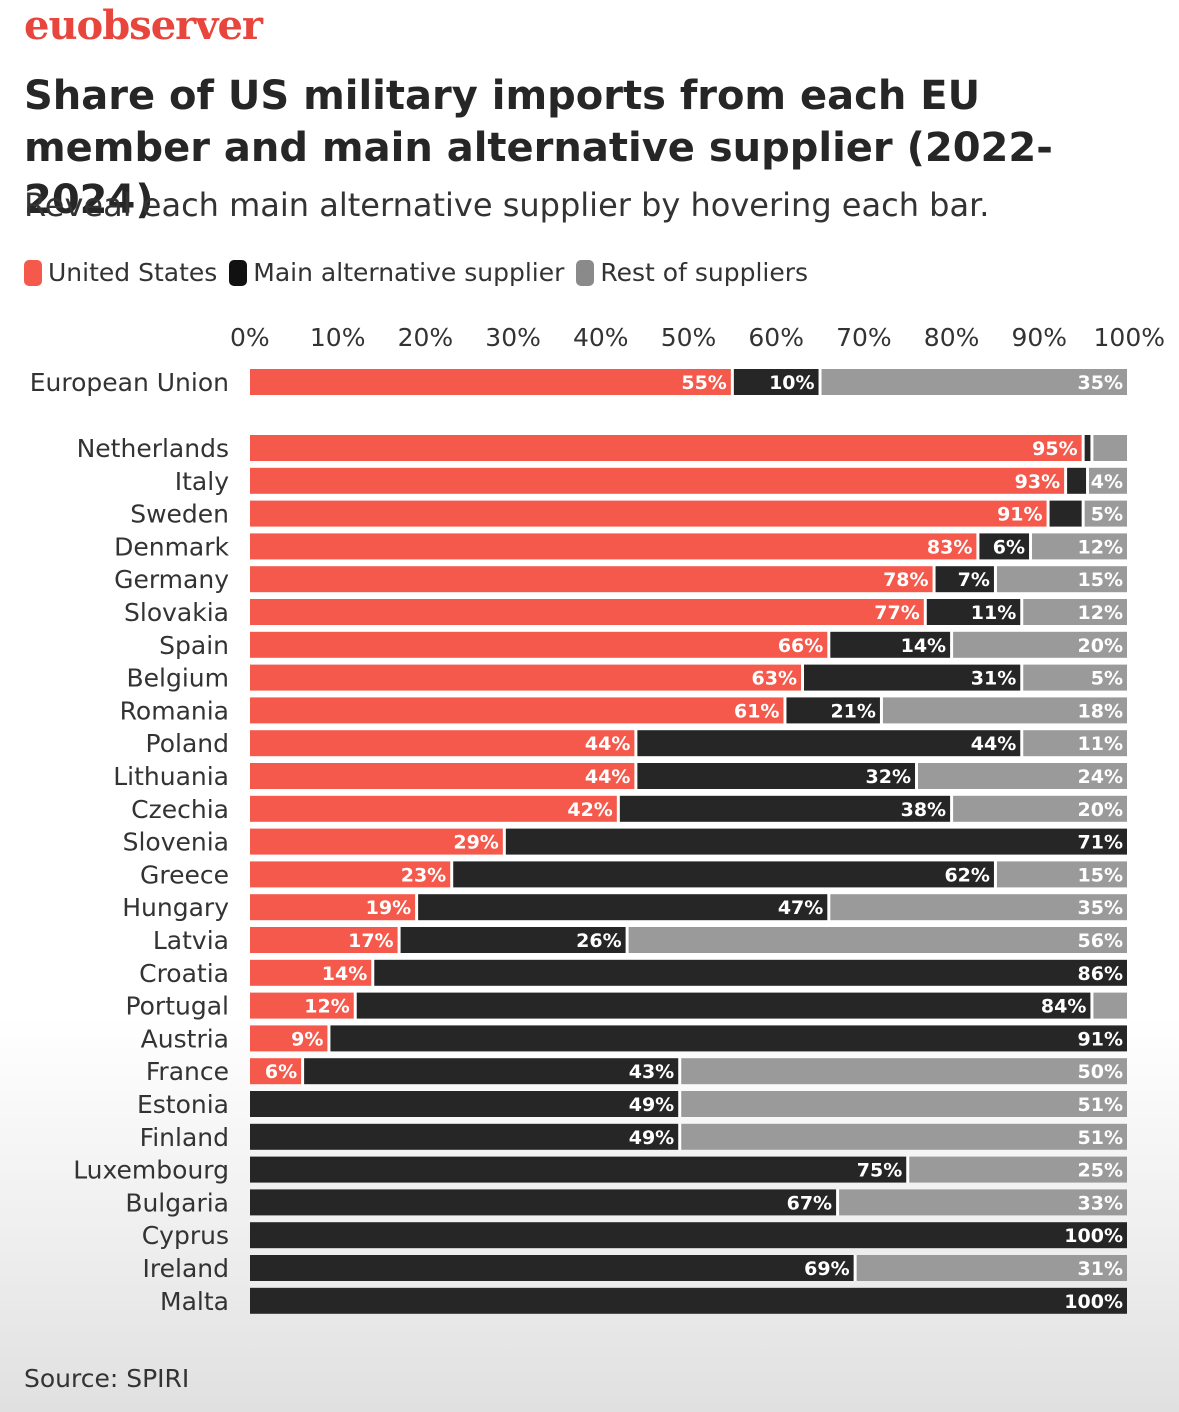 This screenshot has height=1412, width=1179. Describe the element at coordinates (1100, 777) in the screenshot. I see `data-label: 24%` at that location.